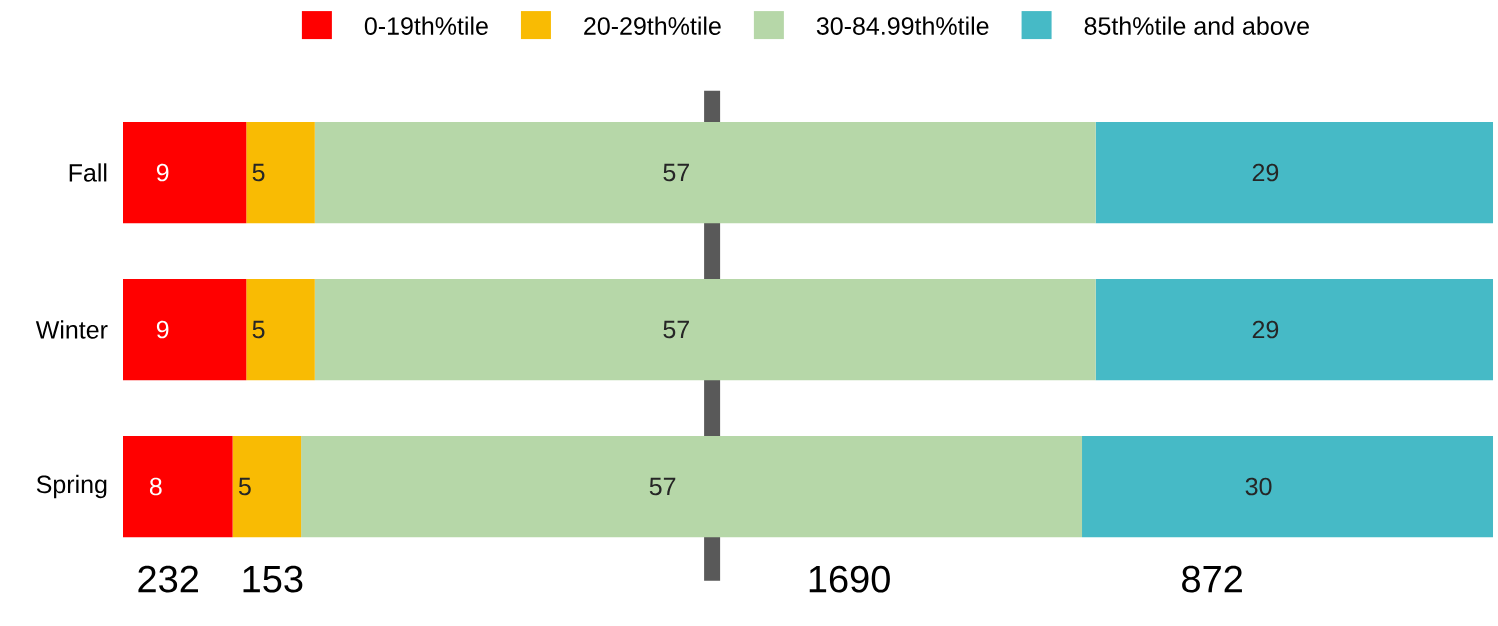 The image size is (1498, 626). Describe the element at coordinates (1212, 579) in the screenshot. I see `annotation: 872` at that location.